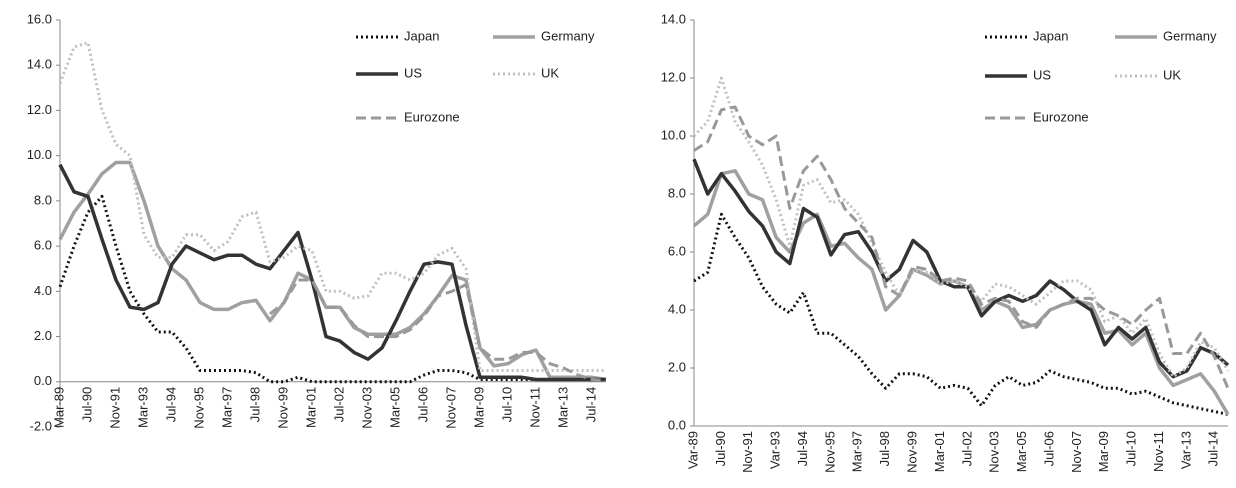 This screenshot has width=1236, height=488. Describe the element at coordinates (562, 407) in the screenshot. I see `x-tick-label: Mar-13` at that location.